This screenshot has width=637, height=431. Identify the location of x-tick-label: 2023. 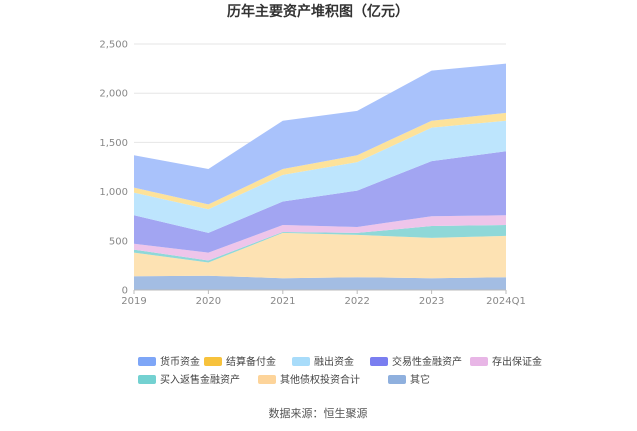
(431, 301).